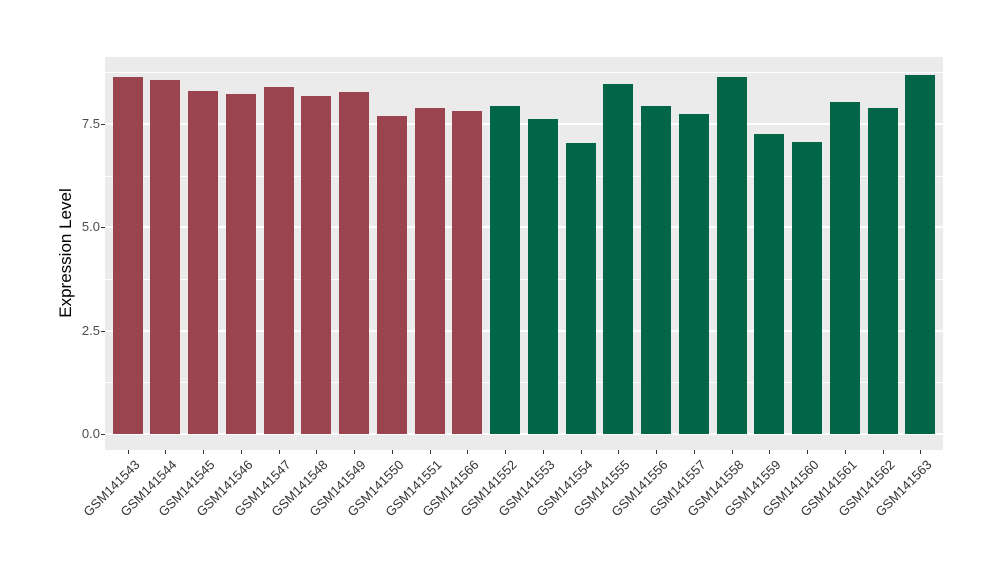 This screenshot has height=580, width=1000. I want to click on bar-GSM141555, so click(618, 259).